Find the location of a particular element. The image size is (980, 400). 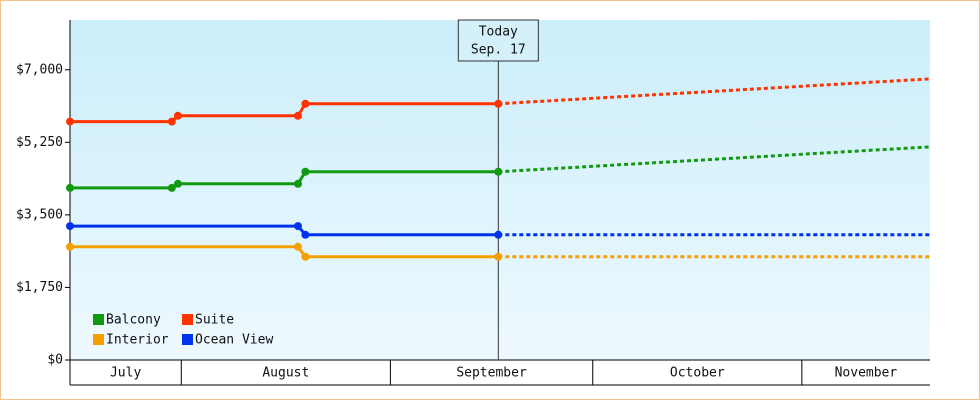

y-tick-label: $3,500 is located at coordinates (39, 214).